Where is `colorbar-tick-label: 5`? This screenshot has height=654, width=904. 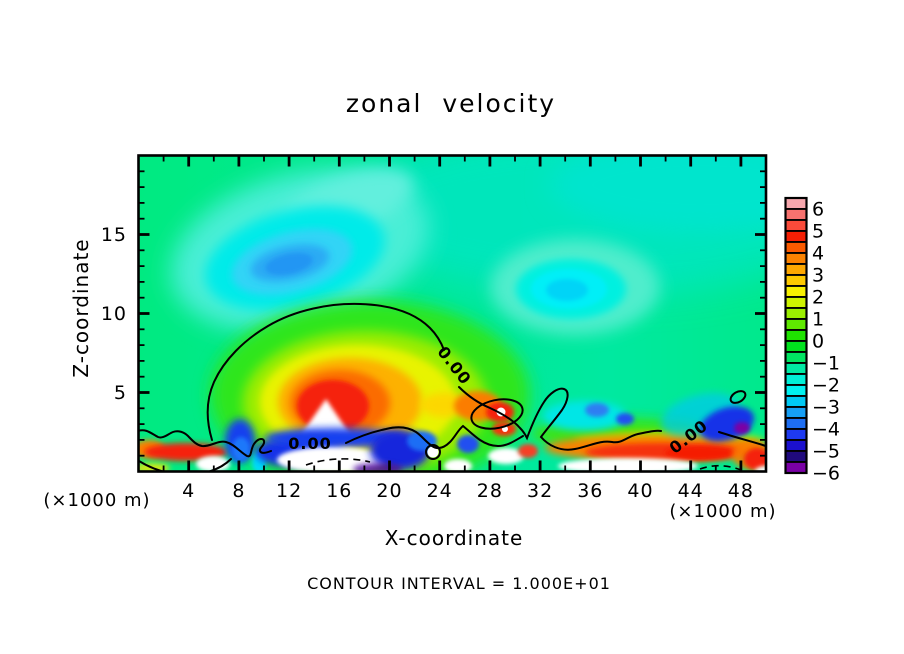 colorbar-tick-label: 5 is located at coordinates (818, 232).